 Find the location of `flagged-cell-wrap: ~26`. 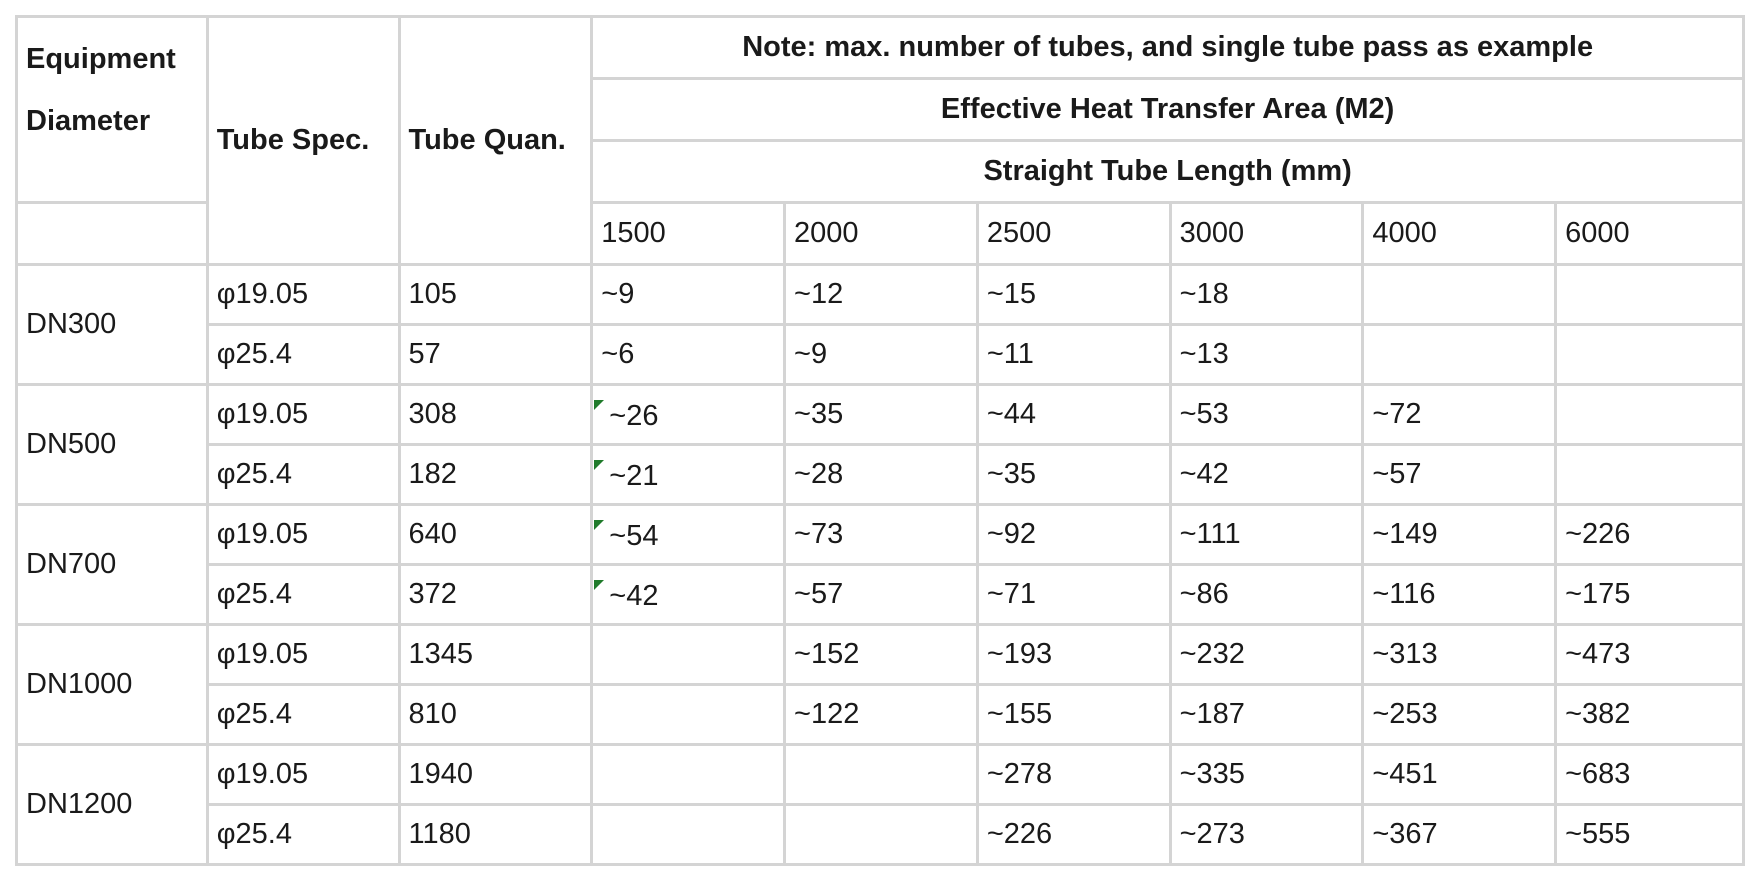

flagged-cell-wrap: ~26 is located at coordinates (684, 416).